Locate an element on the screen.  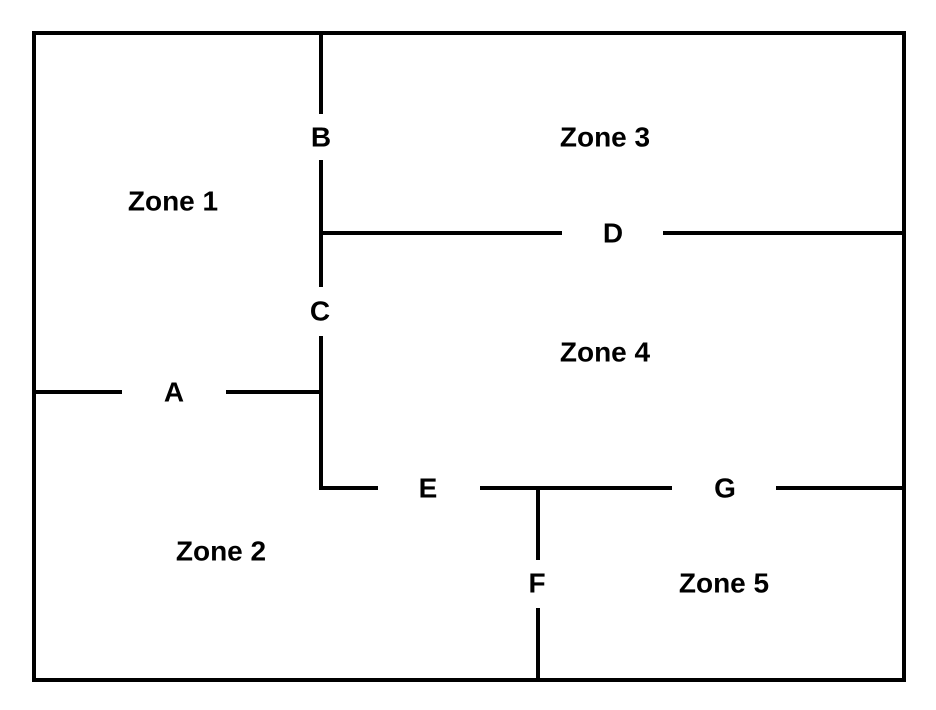
door-g-label: G is located at coordinates (725, 487).